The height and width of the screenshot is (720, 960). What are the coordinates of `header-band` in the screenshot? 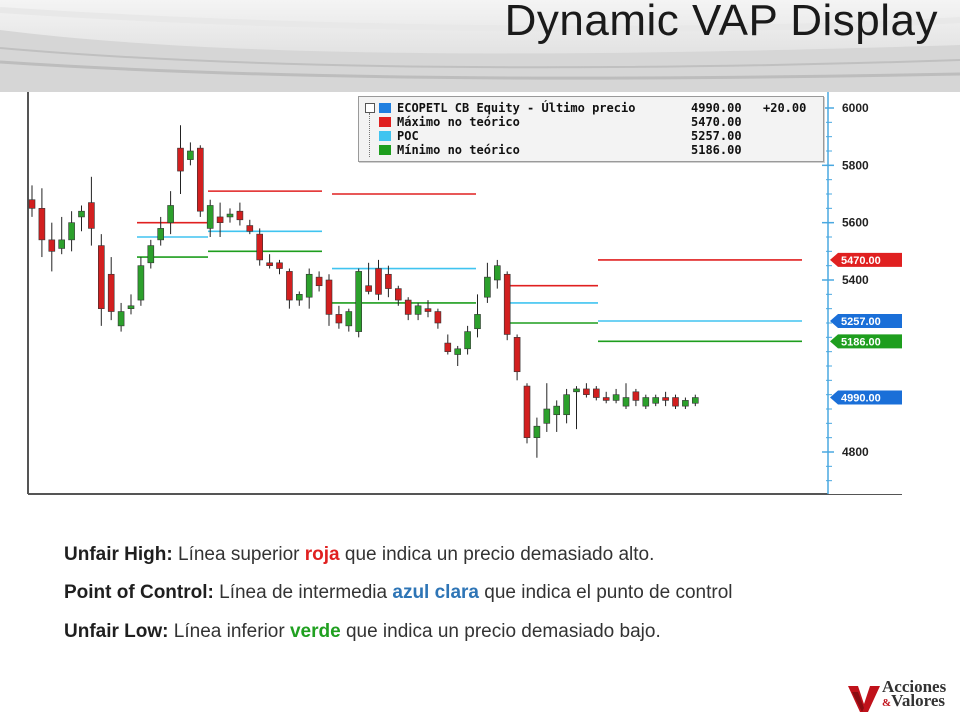 It's located at (480, 46).